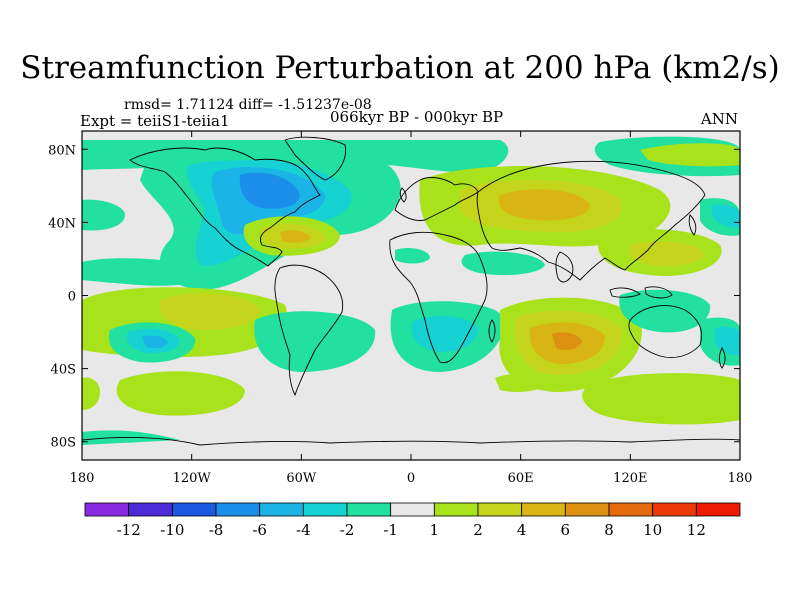  What do you see at coordinates (591, 220) in the screenshot?
I see `coast-asia` at bounding box center [591, 220].